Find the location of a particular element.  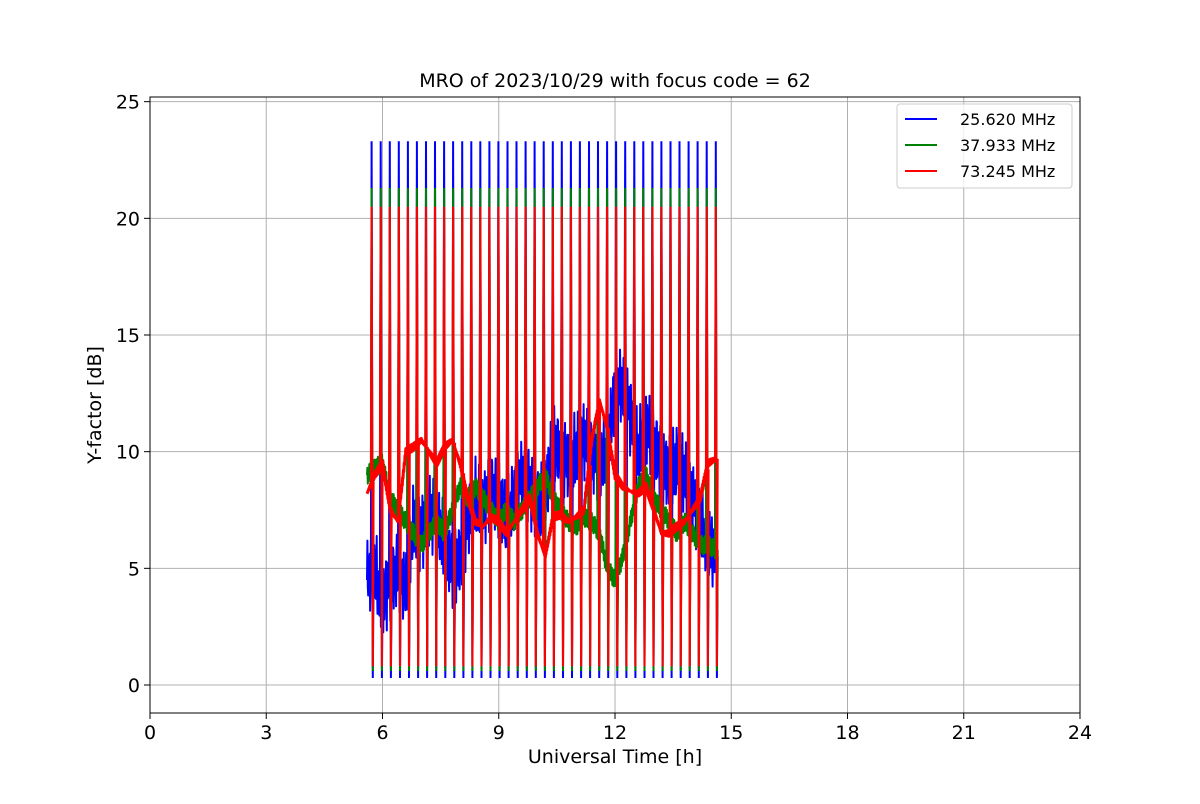

series-line-37-933-mhz is located at coordinates (541, 520).